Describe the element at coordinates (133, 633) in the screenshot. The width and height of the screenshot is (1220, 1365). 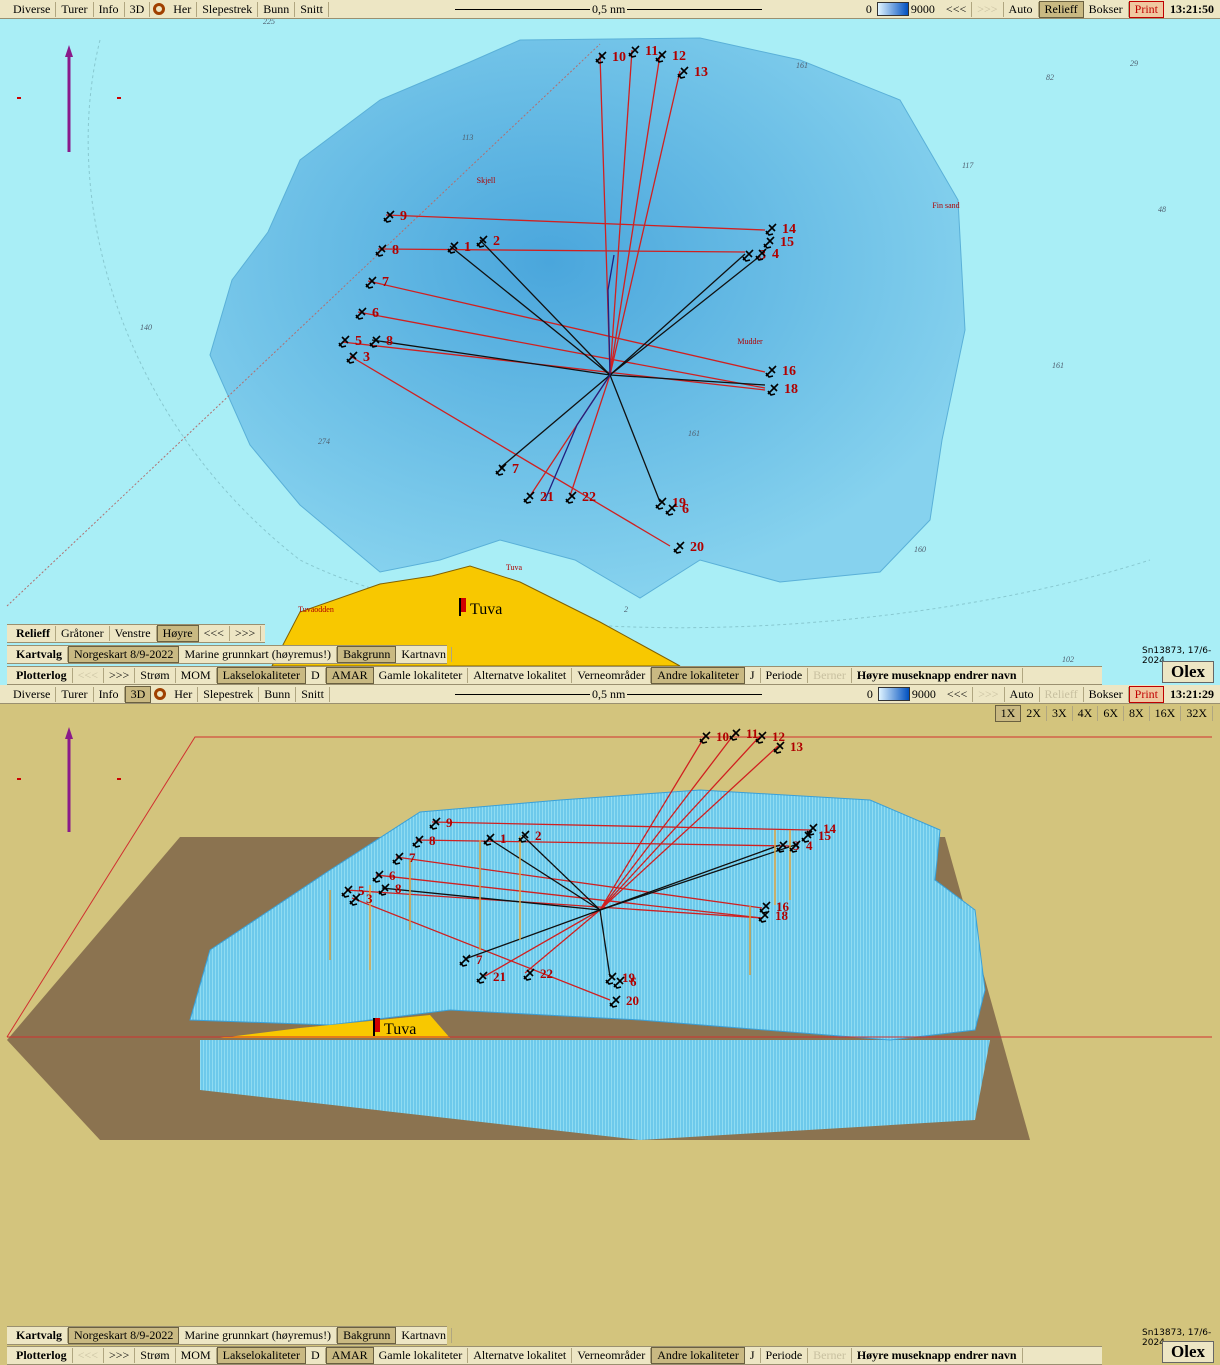
I see `button: Venstre` at that location.